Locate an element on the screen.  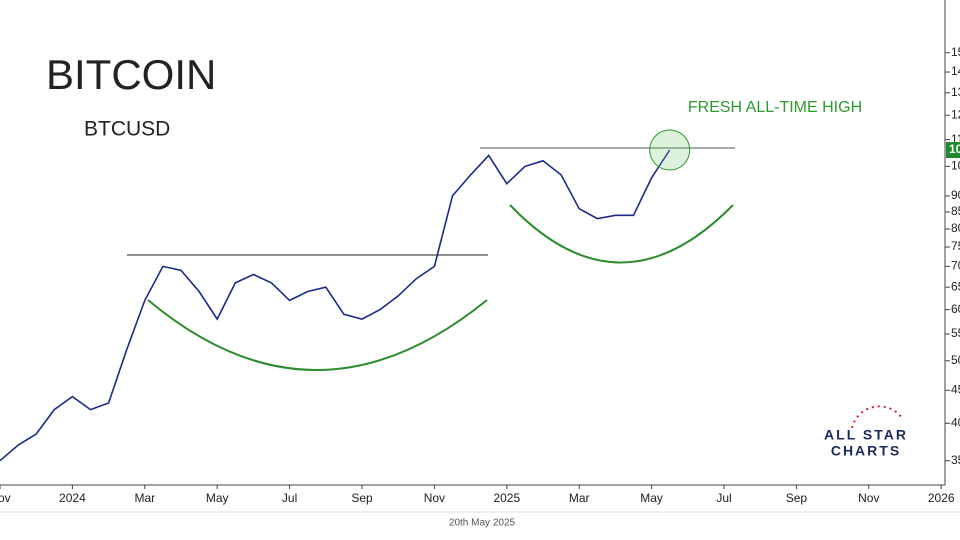
price-tag-label: 106000 is located at coordinates (954, 149).